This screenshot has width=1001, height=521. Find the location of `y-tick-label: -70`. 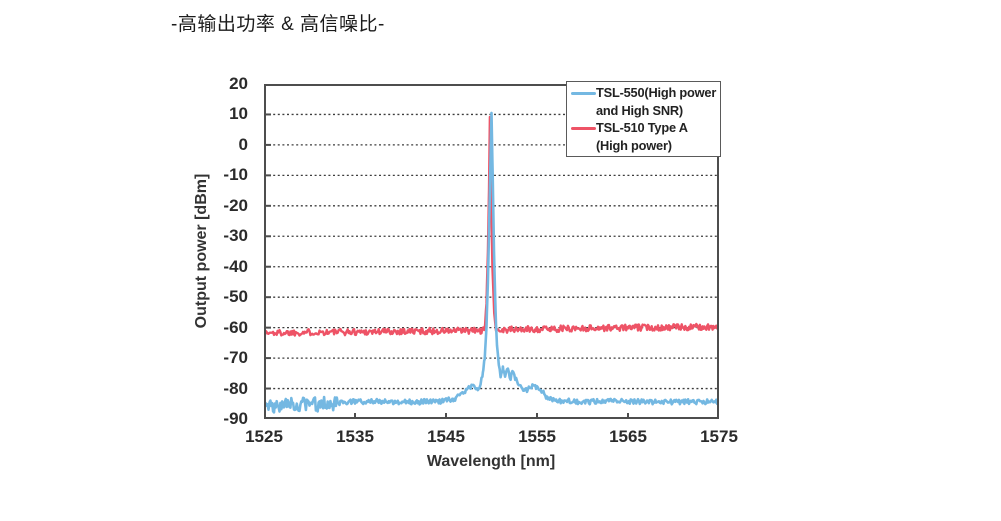

y-tick-label: -70 is located at coordinates (235, 357).